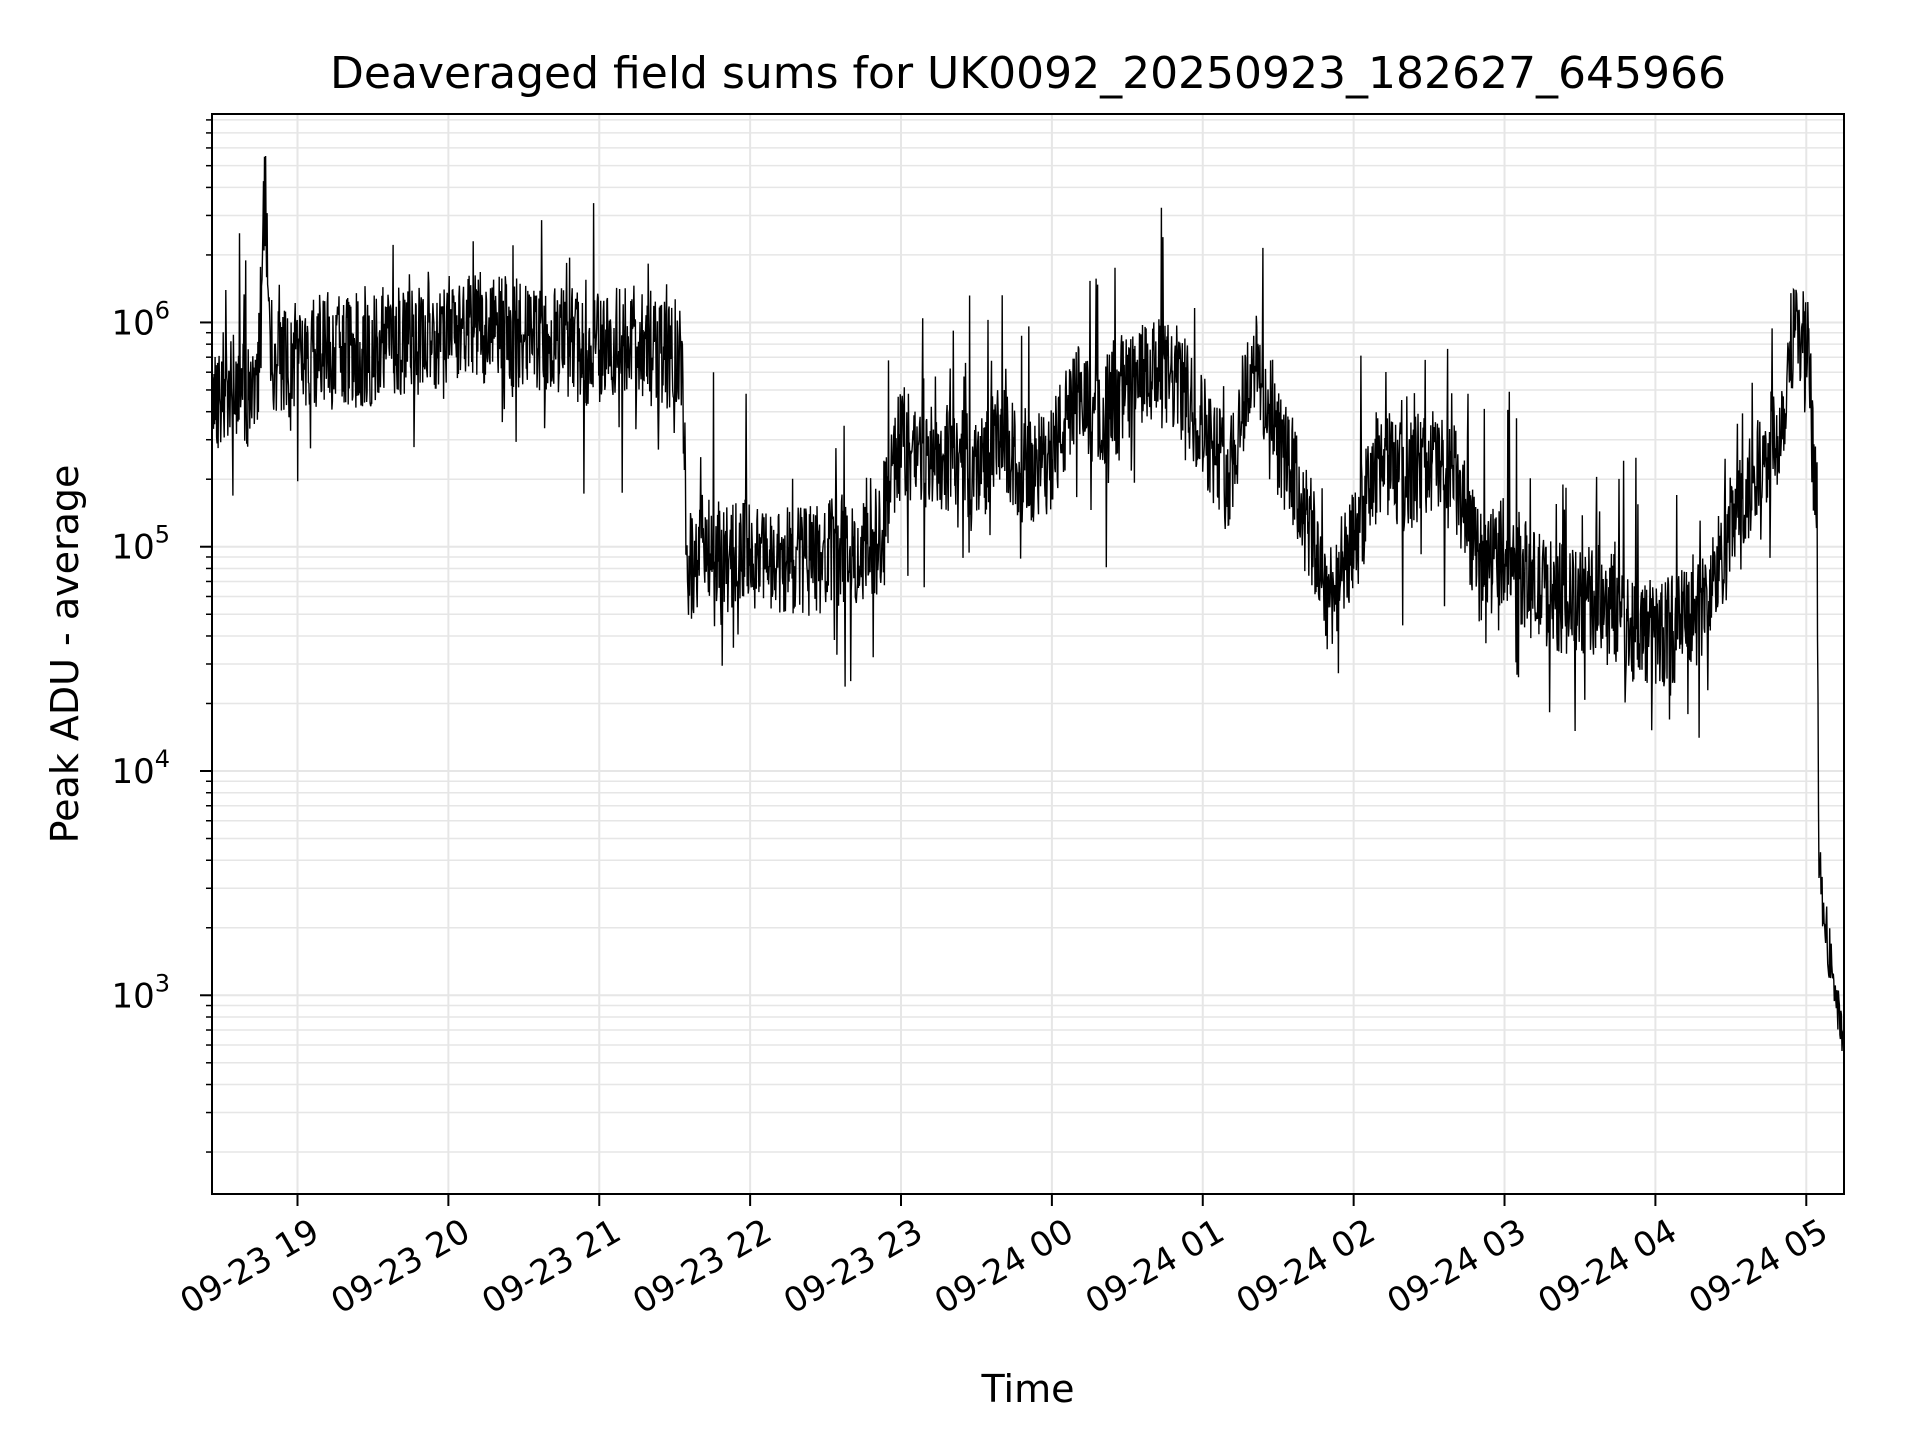 The image size is (1920, 1440). Describe the element at coordinates (1028, 1389) in the screenshot. I see `x-axis-label: Time` at that location.